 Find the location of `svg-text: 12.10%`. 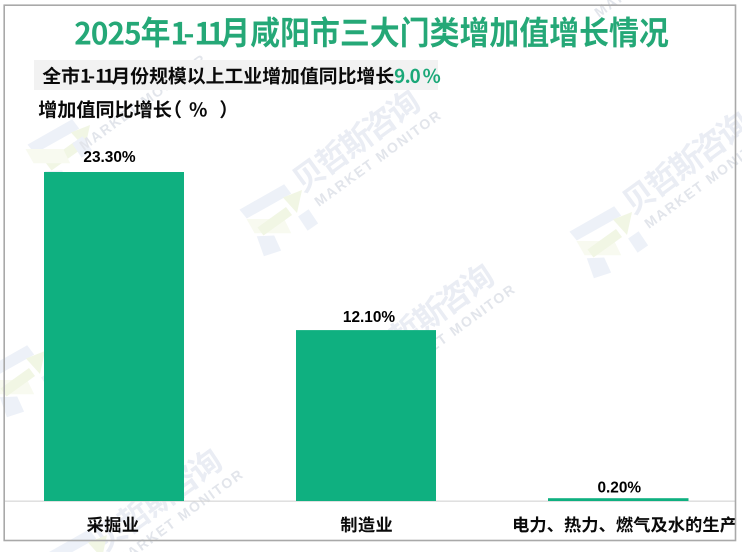

svg-text: 12.10% is located at coordinates (369, 317).